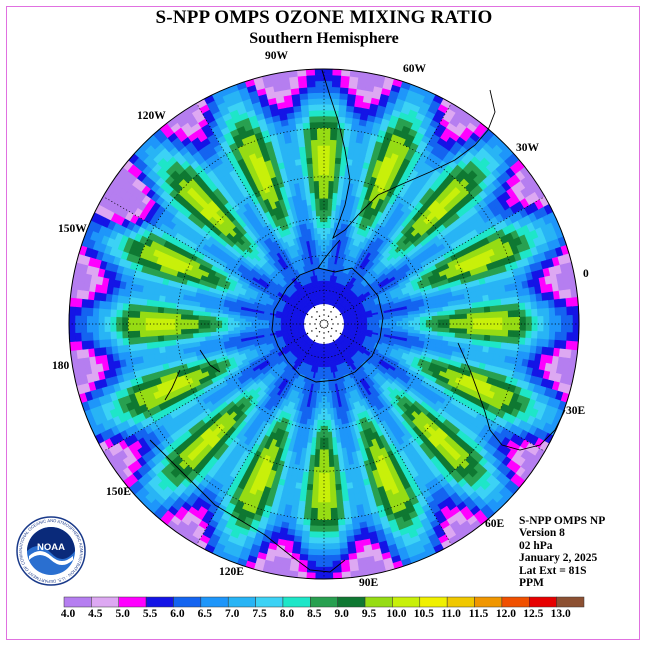 The height and width of the screenshot is (648, 648). I want to click on colorbar-tick-label: 12.0, so click(505, 614).